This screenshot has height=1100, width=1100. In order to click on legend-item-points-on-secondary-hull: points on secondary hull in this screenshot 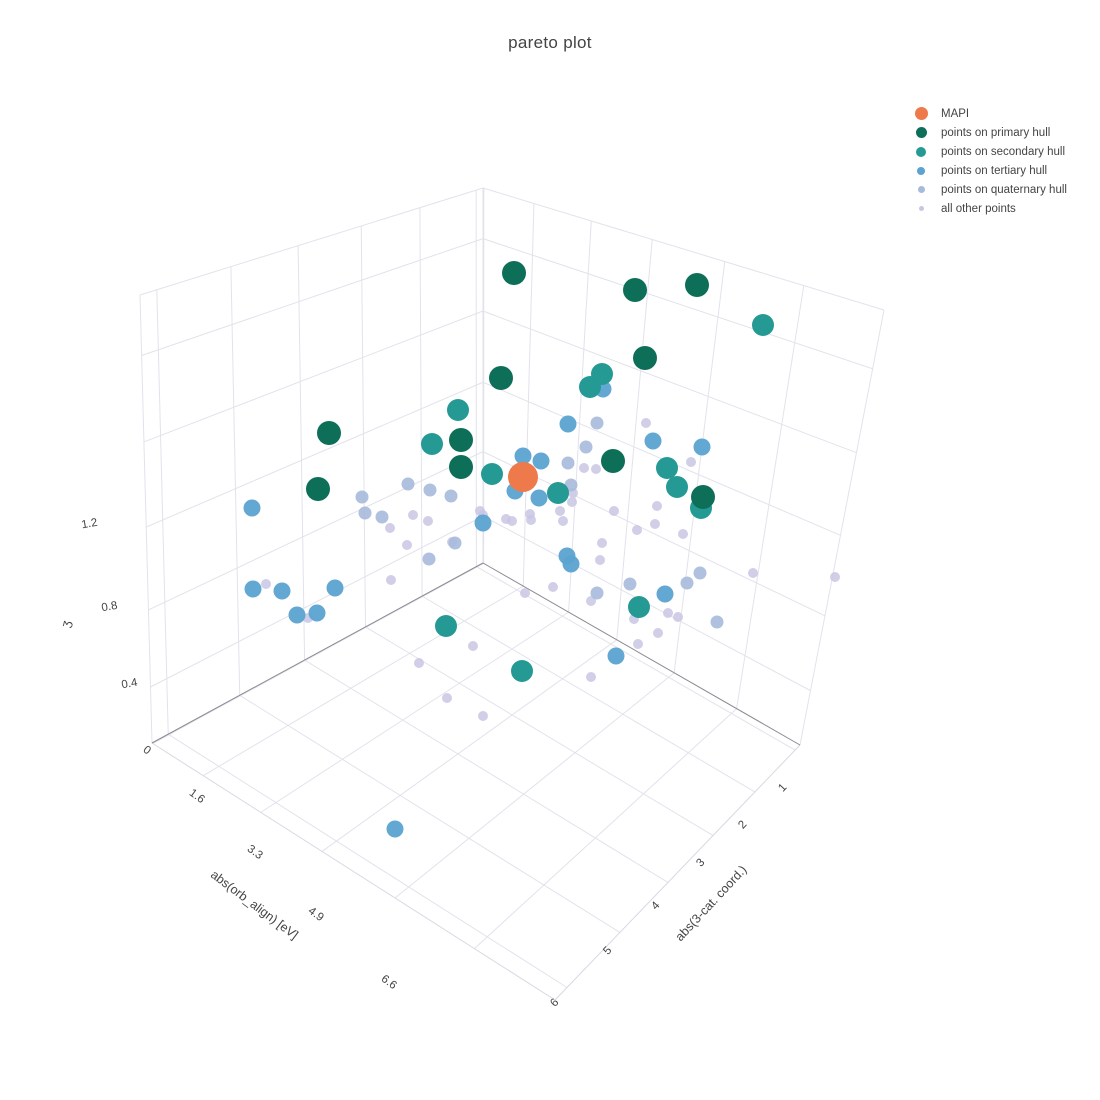, I will do `click(987, 151)`.